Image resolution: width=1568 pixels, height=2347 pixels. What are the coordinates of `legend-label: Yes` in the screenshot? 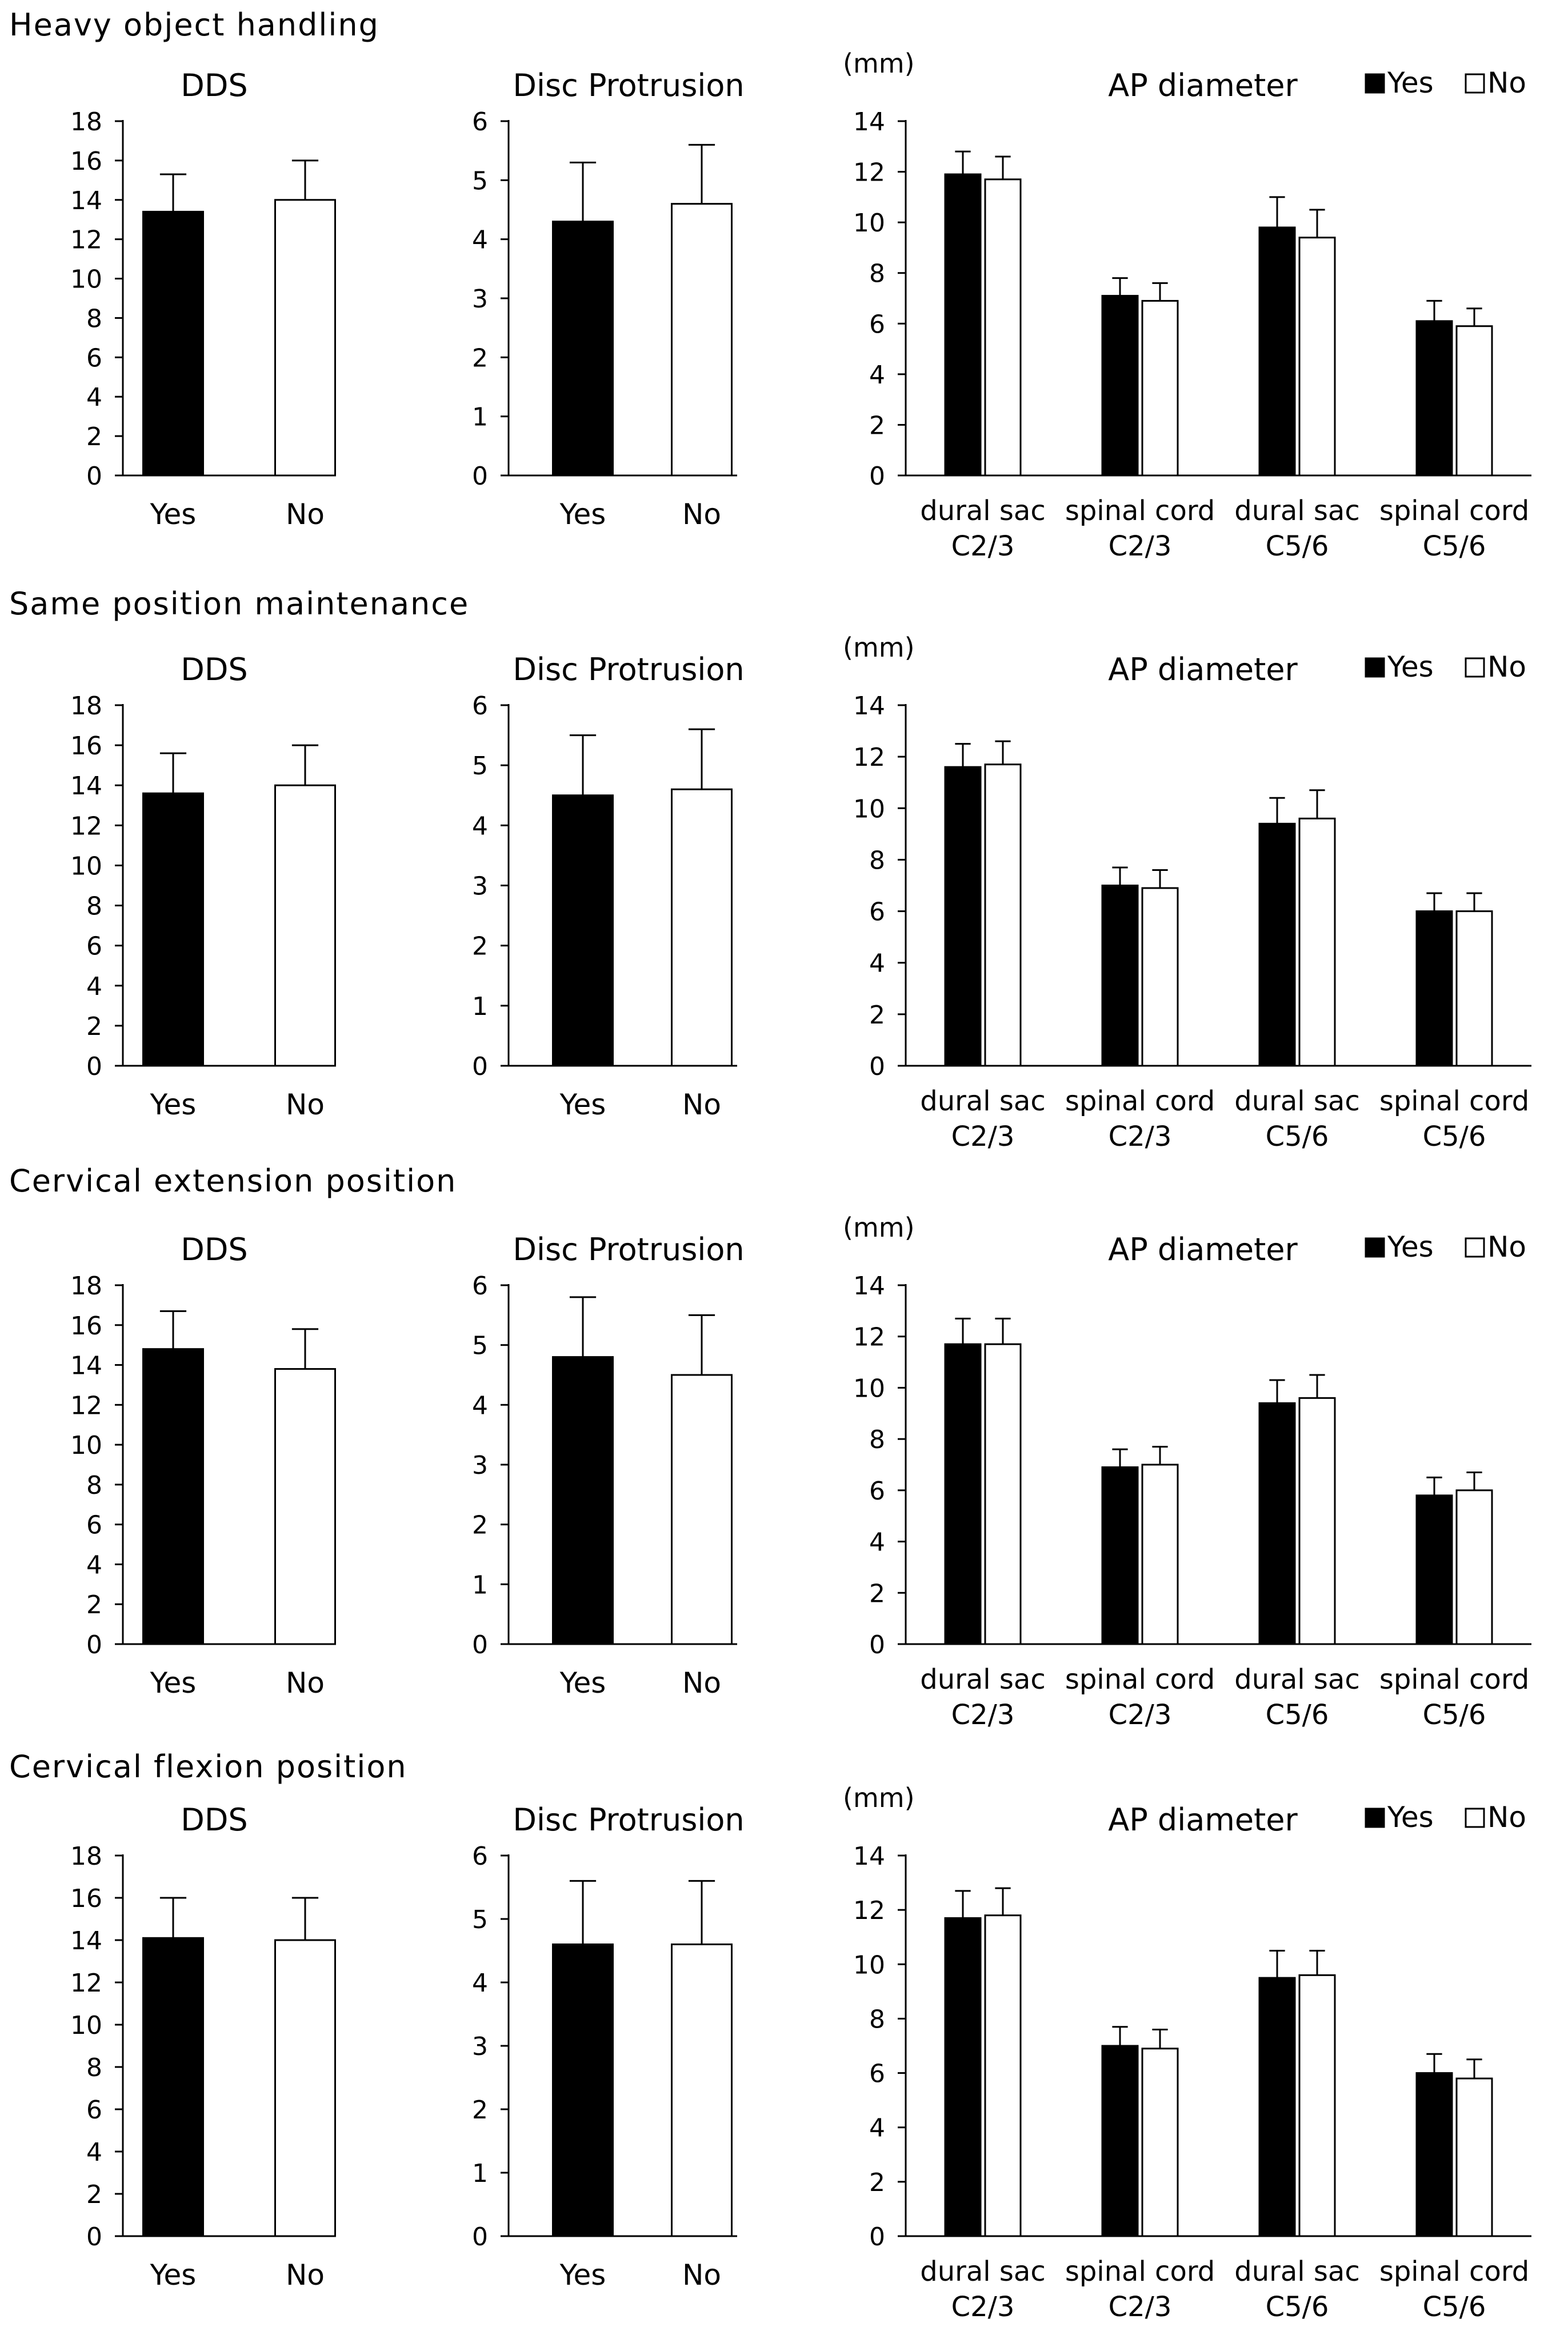 It's located at (1410, 1247).